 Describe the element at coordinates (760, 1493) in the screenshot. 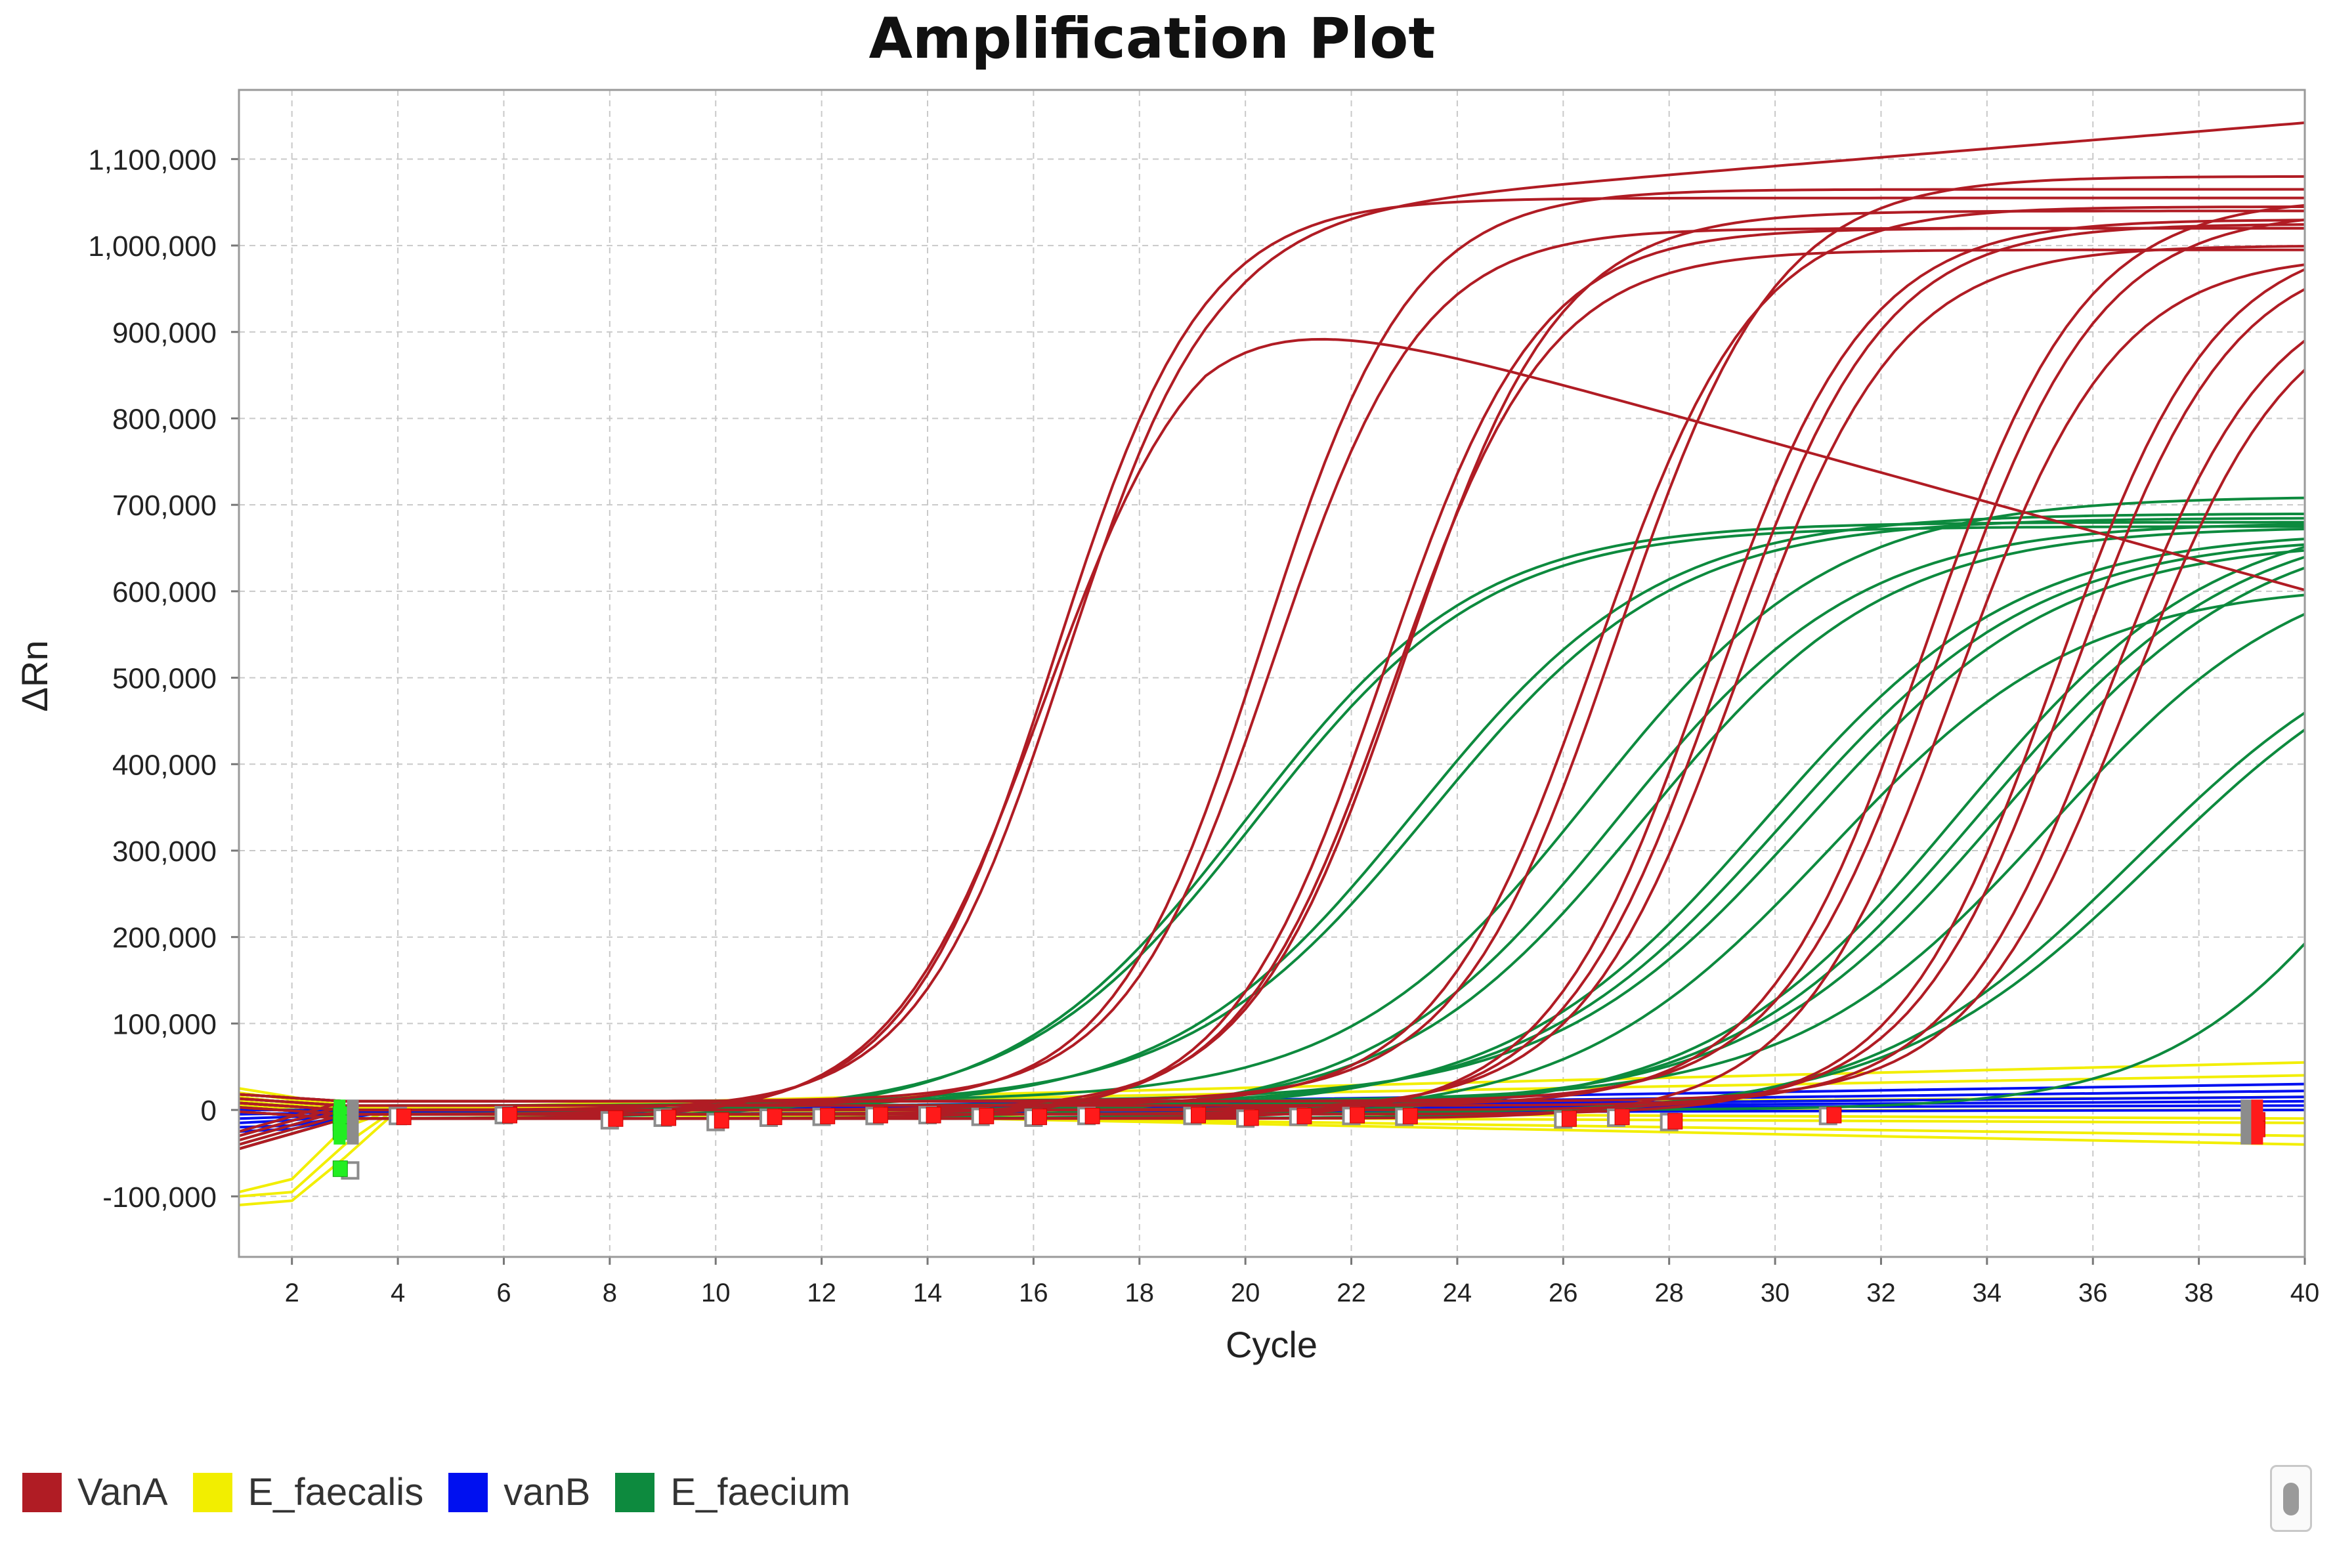

I see `legend-label-e-faecium: E_faecium` at that location.